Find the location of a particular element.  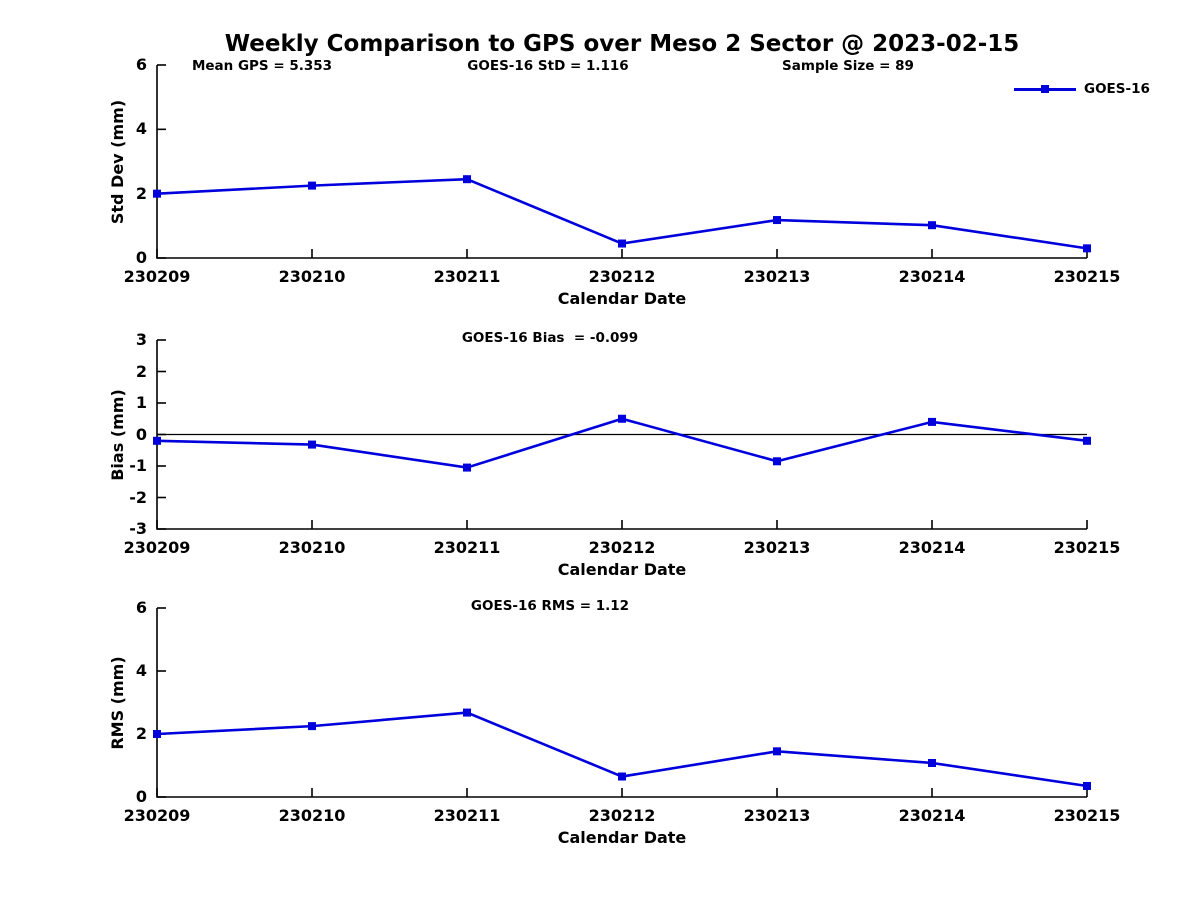

annotation-sample-size: Sample Size = 89 is located at coordinates (848, 66).